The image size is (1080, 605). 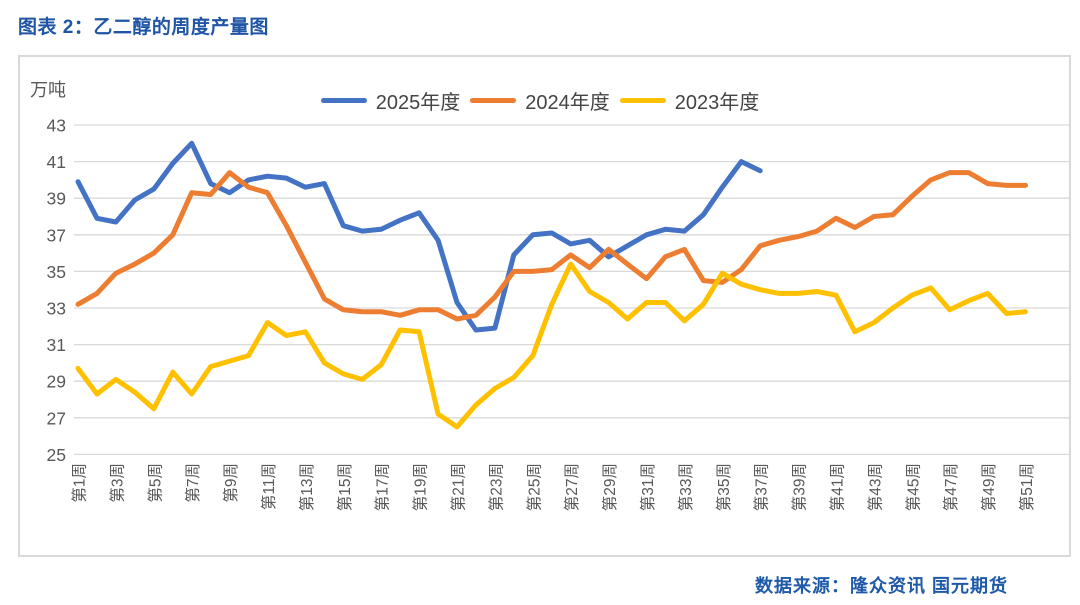 I want to click on y-axis-unit-label: 万吨, so click(x=48, y=90).